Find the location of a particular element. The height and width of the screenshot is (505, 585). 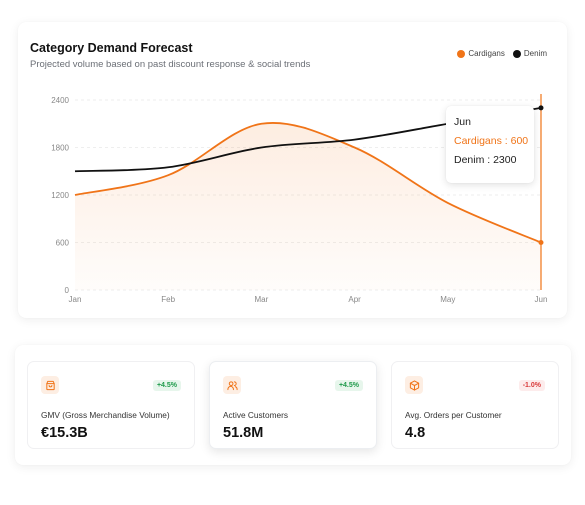

tooltip-row-cardigans: Cardigans : 600 is located at coordinates (491, 141).